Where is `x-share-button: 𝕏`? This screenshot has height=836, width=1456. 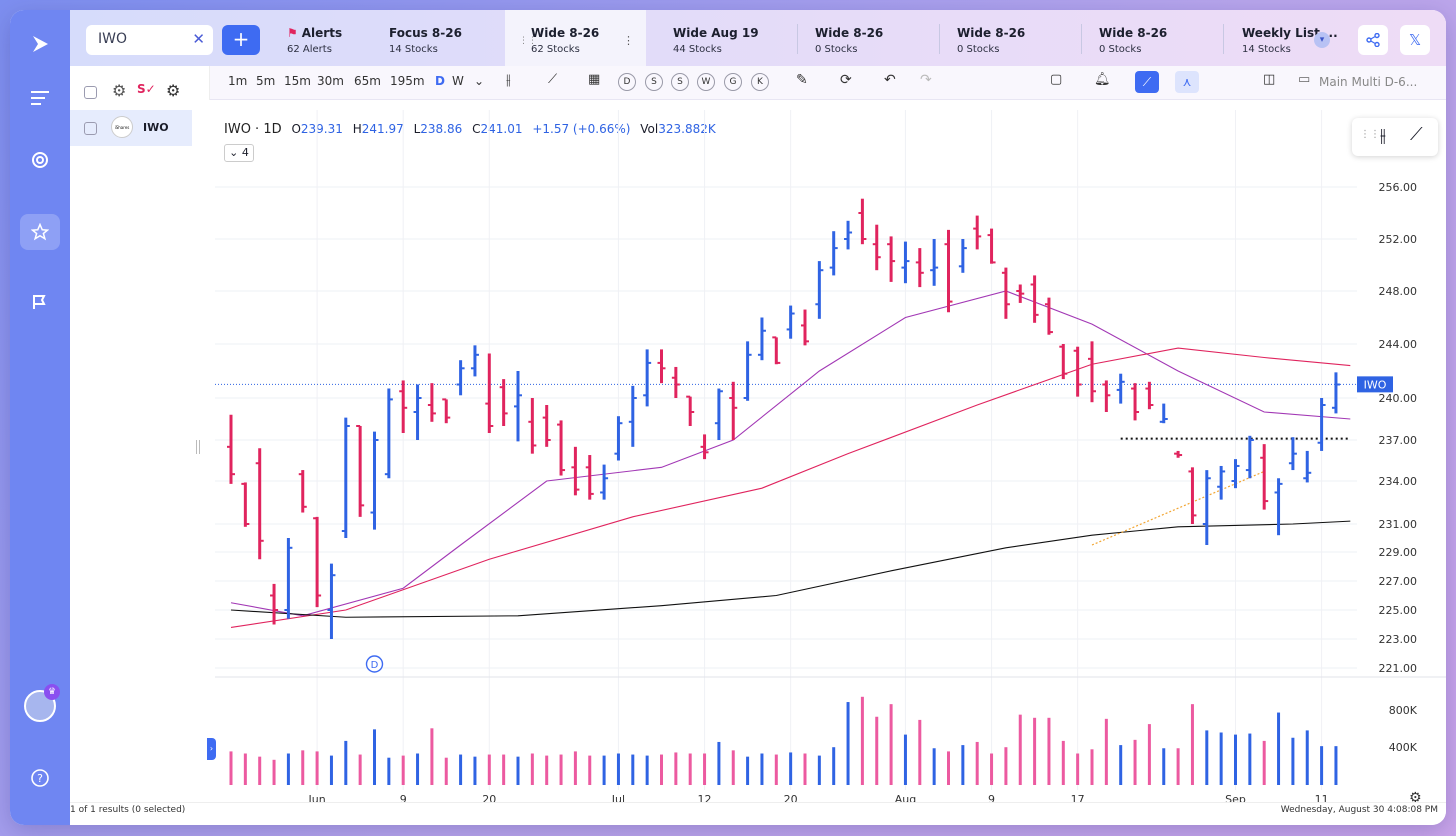 x-share-button: 𝕏 is located at coordinates (1415, 40).